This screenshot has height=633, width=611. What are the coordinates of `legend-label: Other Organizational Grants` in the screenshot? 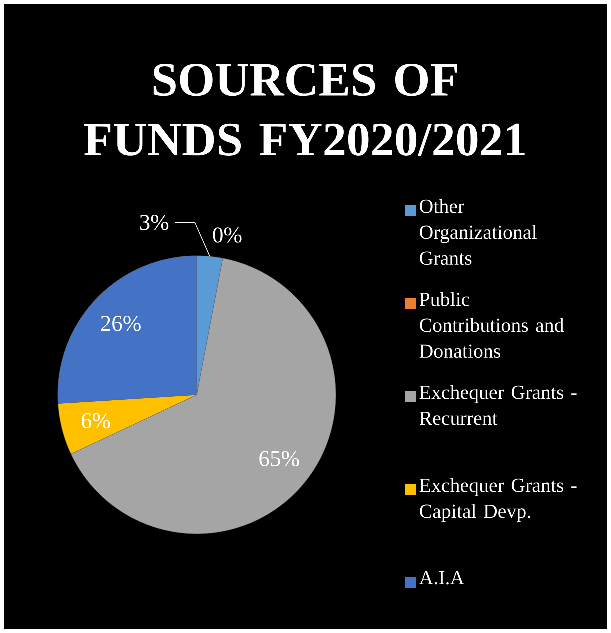 It's located at (478, 232).